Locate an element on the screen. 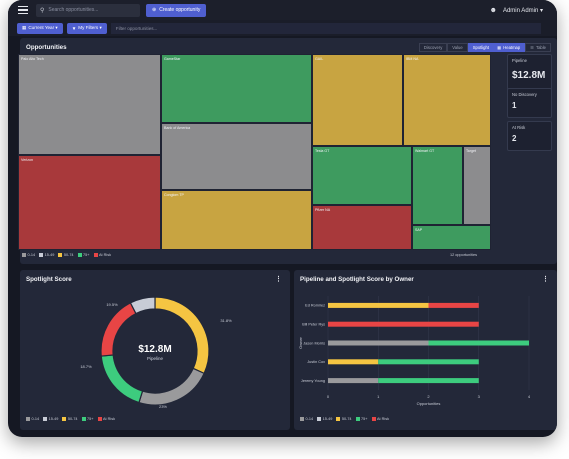  treemap-tile: Target is located at coordinates (477, 185).